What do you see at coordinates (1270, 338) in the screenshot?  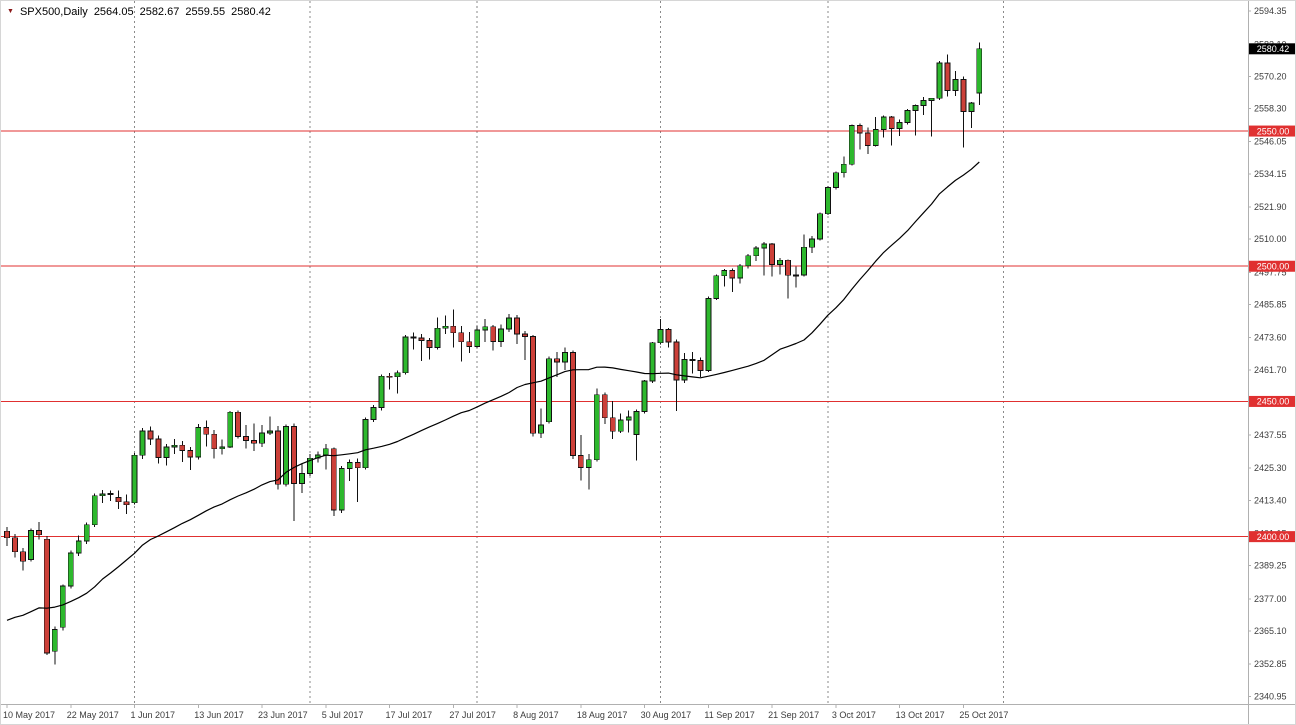 I see `price-tick-label: 2473.60` at bounding box center [1270, 338].